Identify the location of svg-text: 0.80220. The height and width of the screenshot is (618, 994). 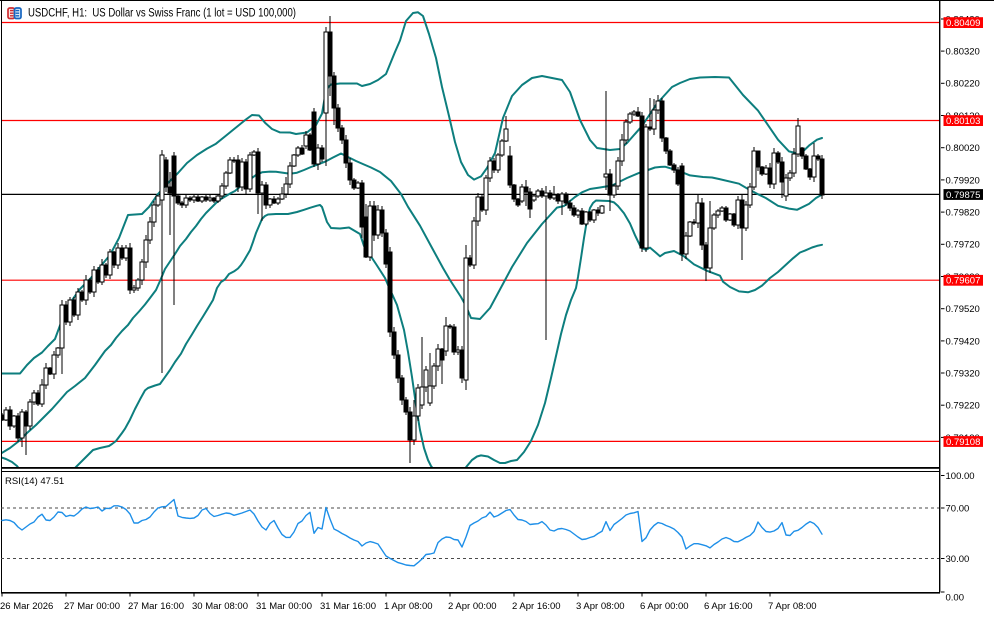
(963, 84).